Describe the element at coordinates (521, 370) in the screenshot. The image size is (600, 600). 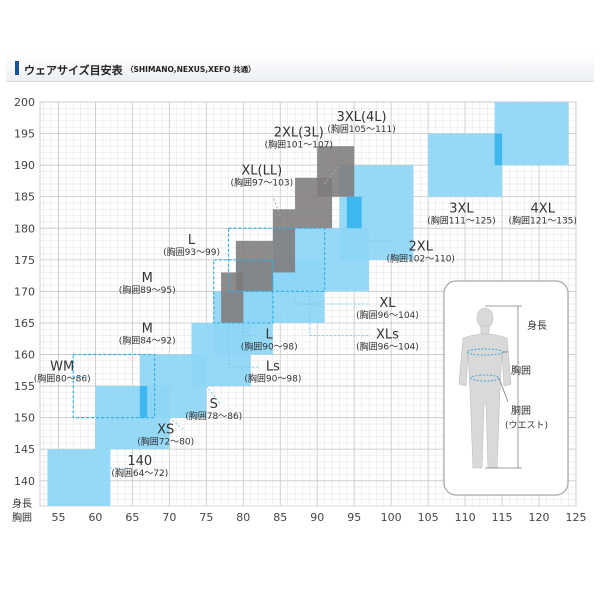
I see `body-chest-label: 胸囲` at that location.